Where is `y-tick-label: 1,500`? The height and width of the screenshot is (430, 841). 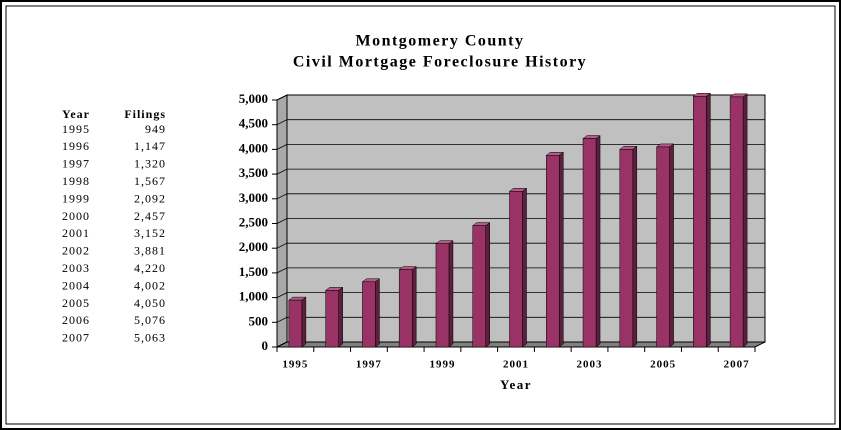
y-tick-label: 1,500 is located at coordinates (253, 271).